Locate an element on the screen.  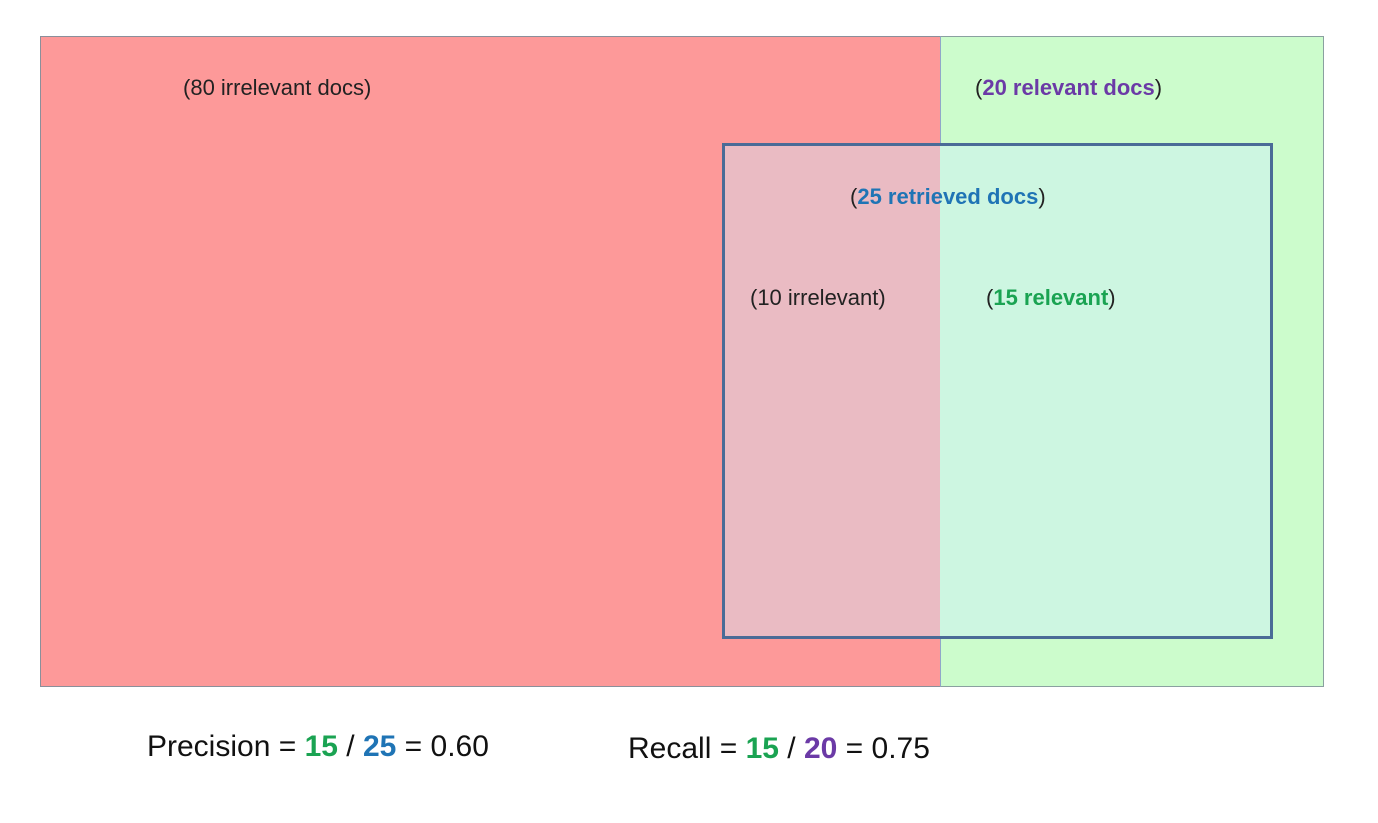
relevant-docs-label: (20 relevant docs) is located at coordinates (1068, 88).